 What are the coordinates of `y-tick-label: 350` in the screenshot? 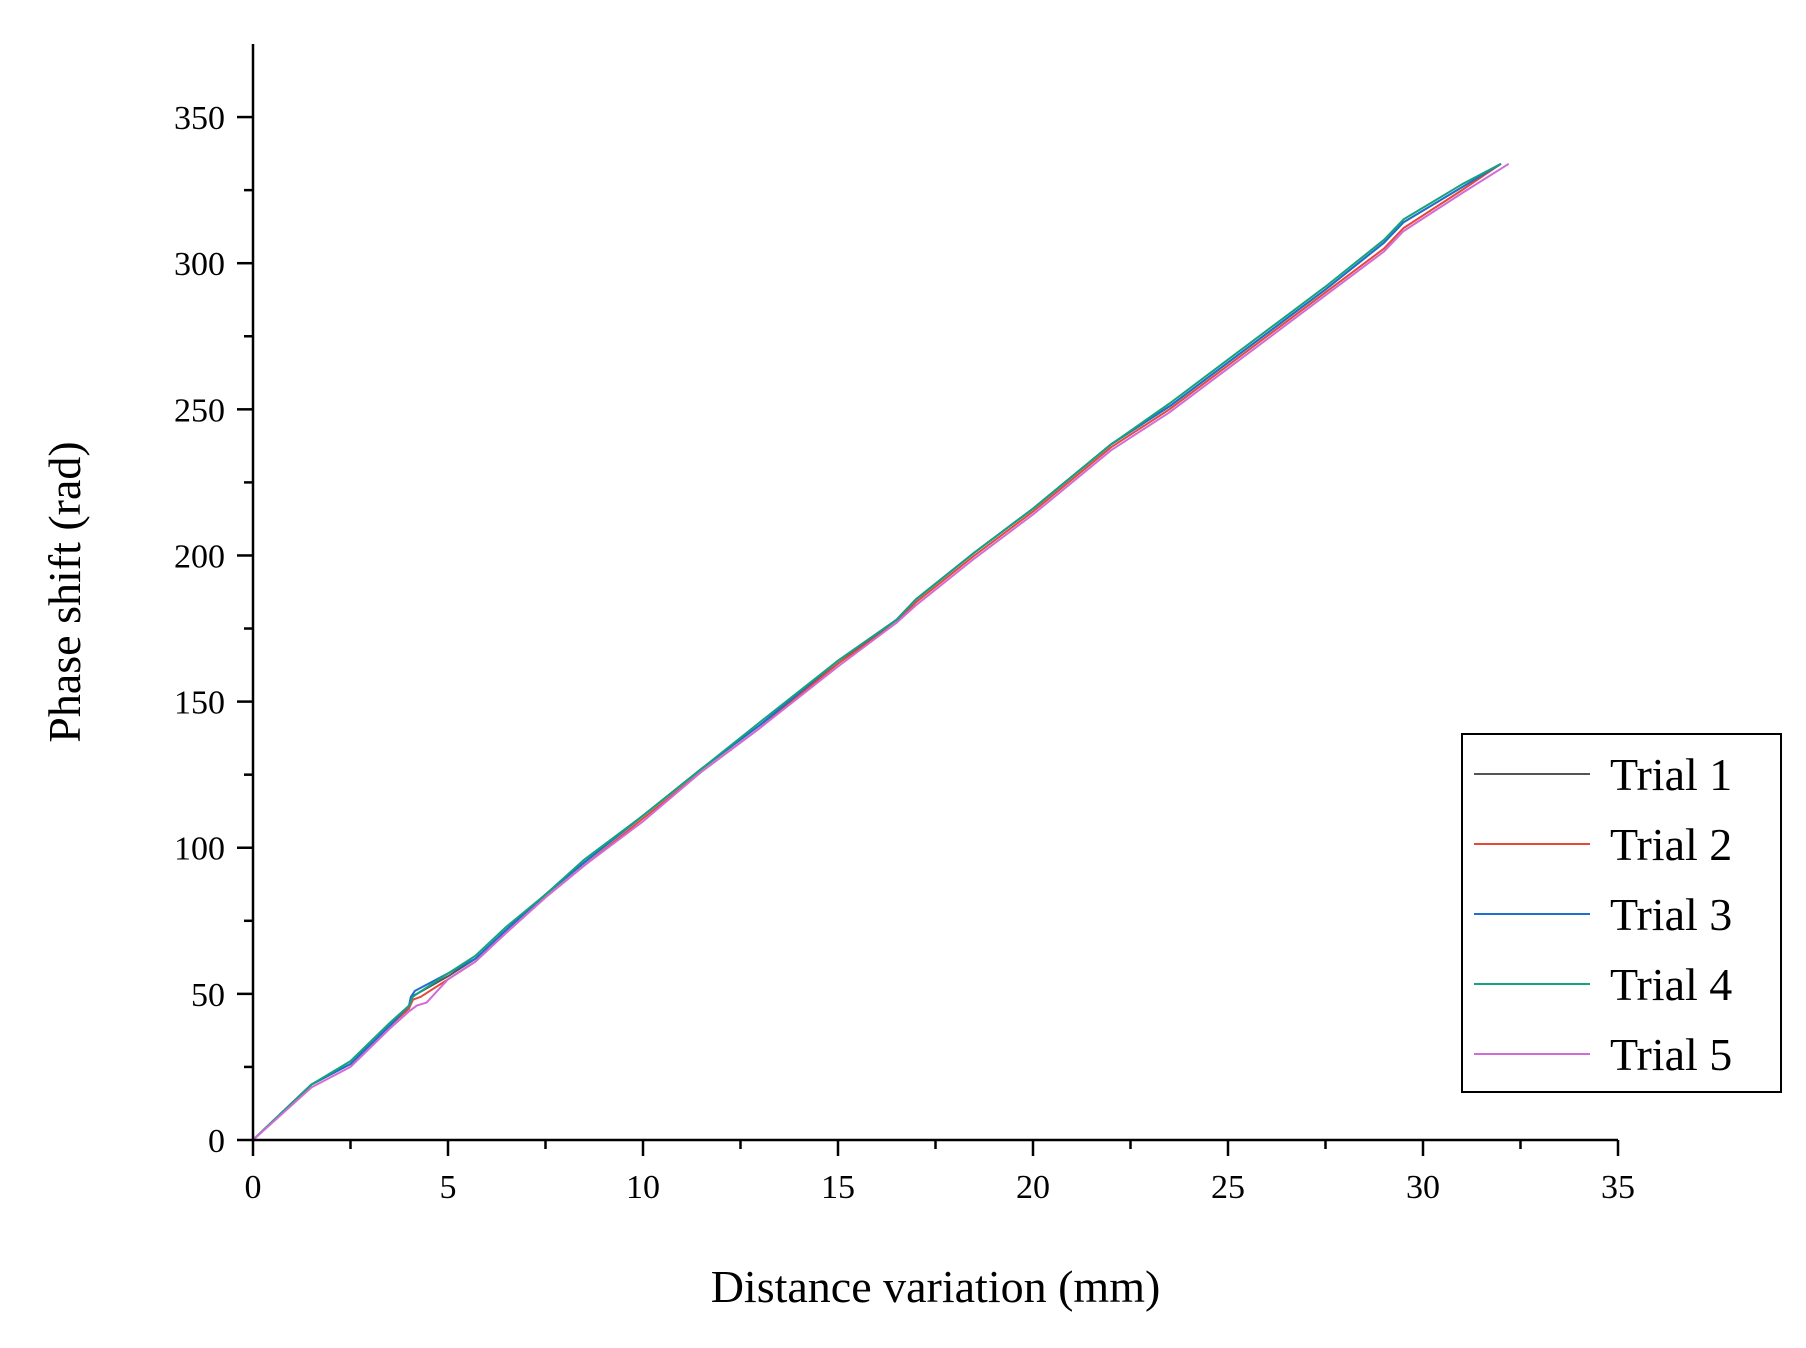 It's located at (199, 118).